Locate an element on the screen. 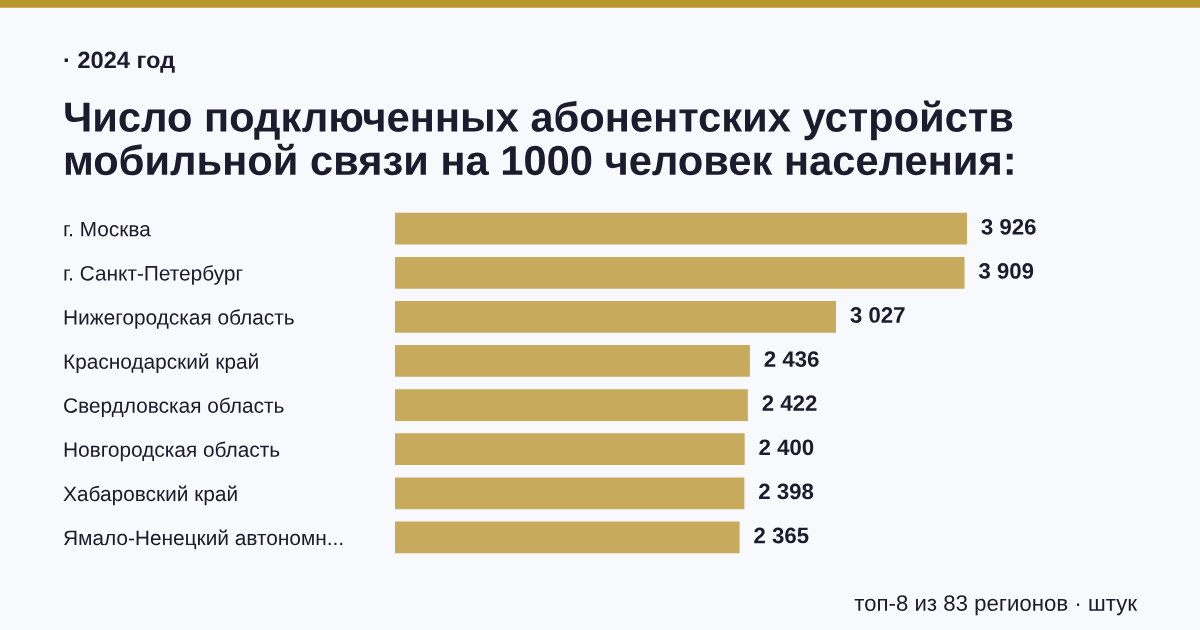 The image size is (1200, 630). y-tick-label: г. Москва is located at coordinates (107, 229).